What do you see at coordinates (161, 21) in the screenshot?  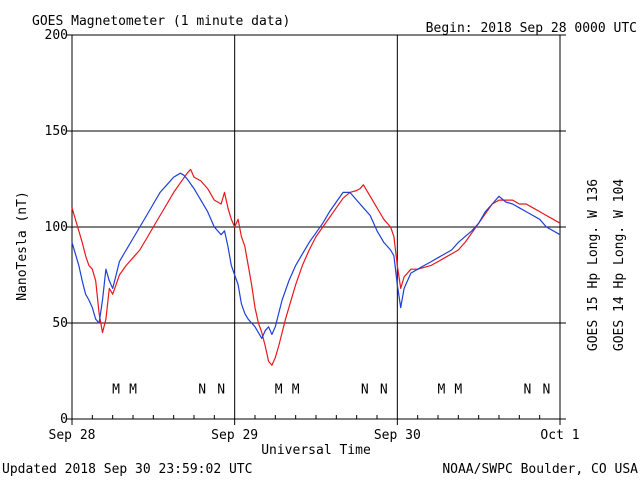 I see `chart-title: GOES Magnetometer (1 minute data)` at bounding box center [161, 21].